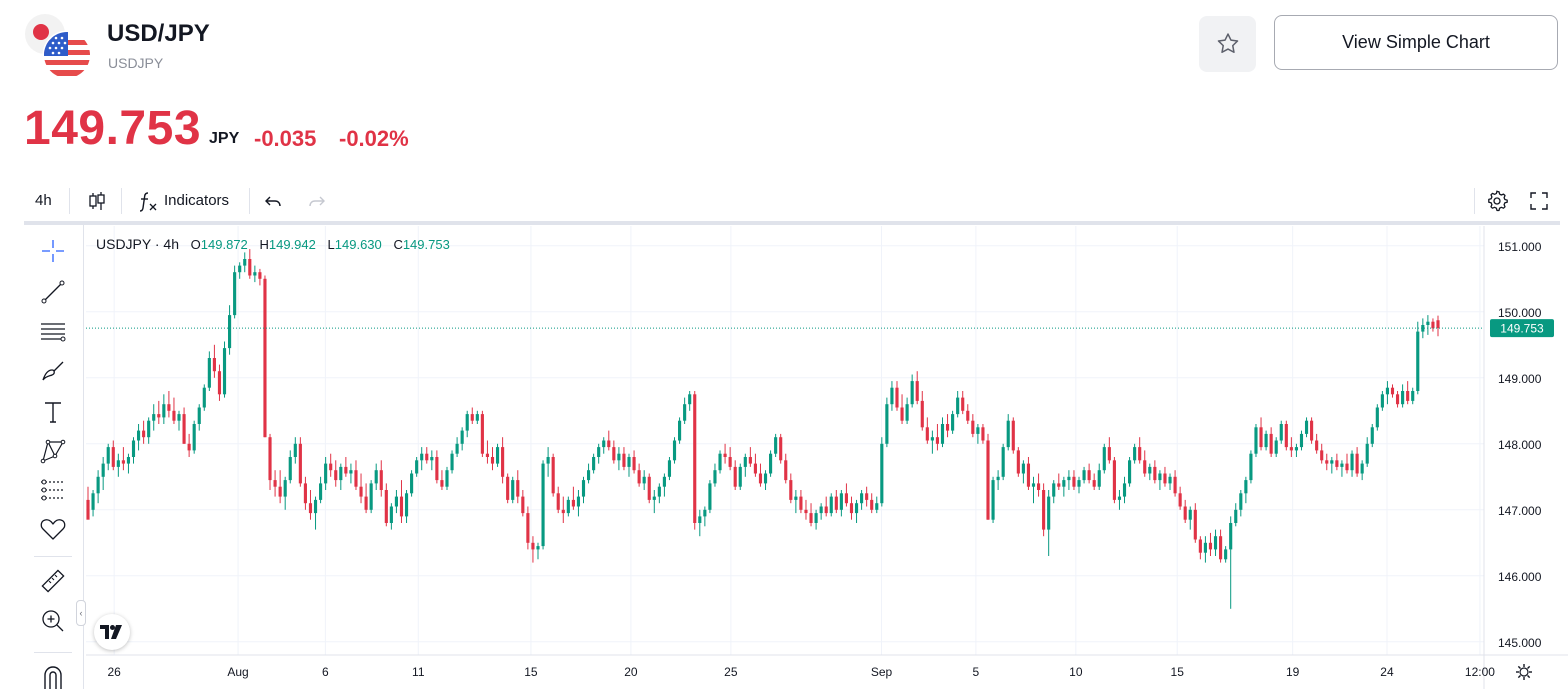 The image size is (1568, 689). Describe the element at coordinates (53, 372) in the screenshot. I see `brush-icon` at that location.